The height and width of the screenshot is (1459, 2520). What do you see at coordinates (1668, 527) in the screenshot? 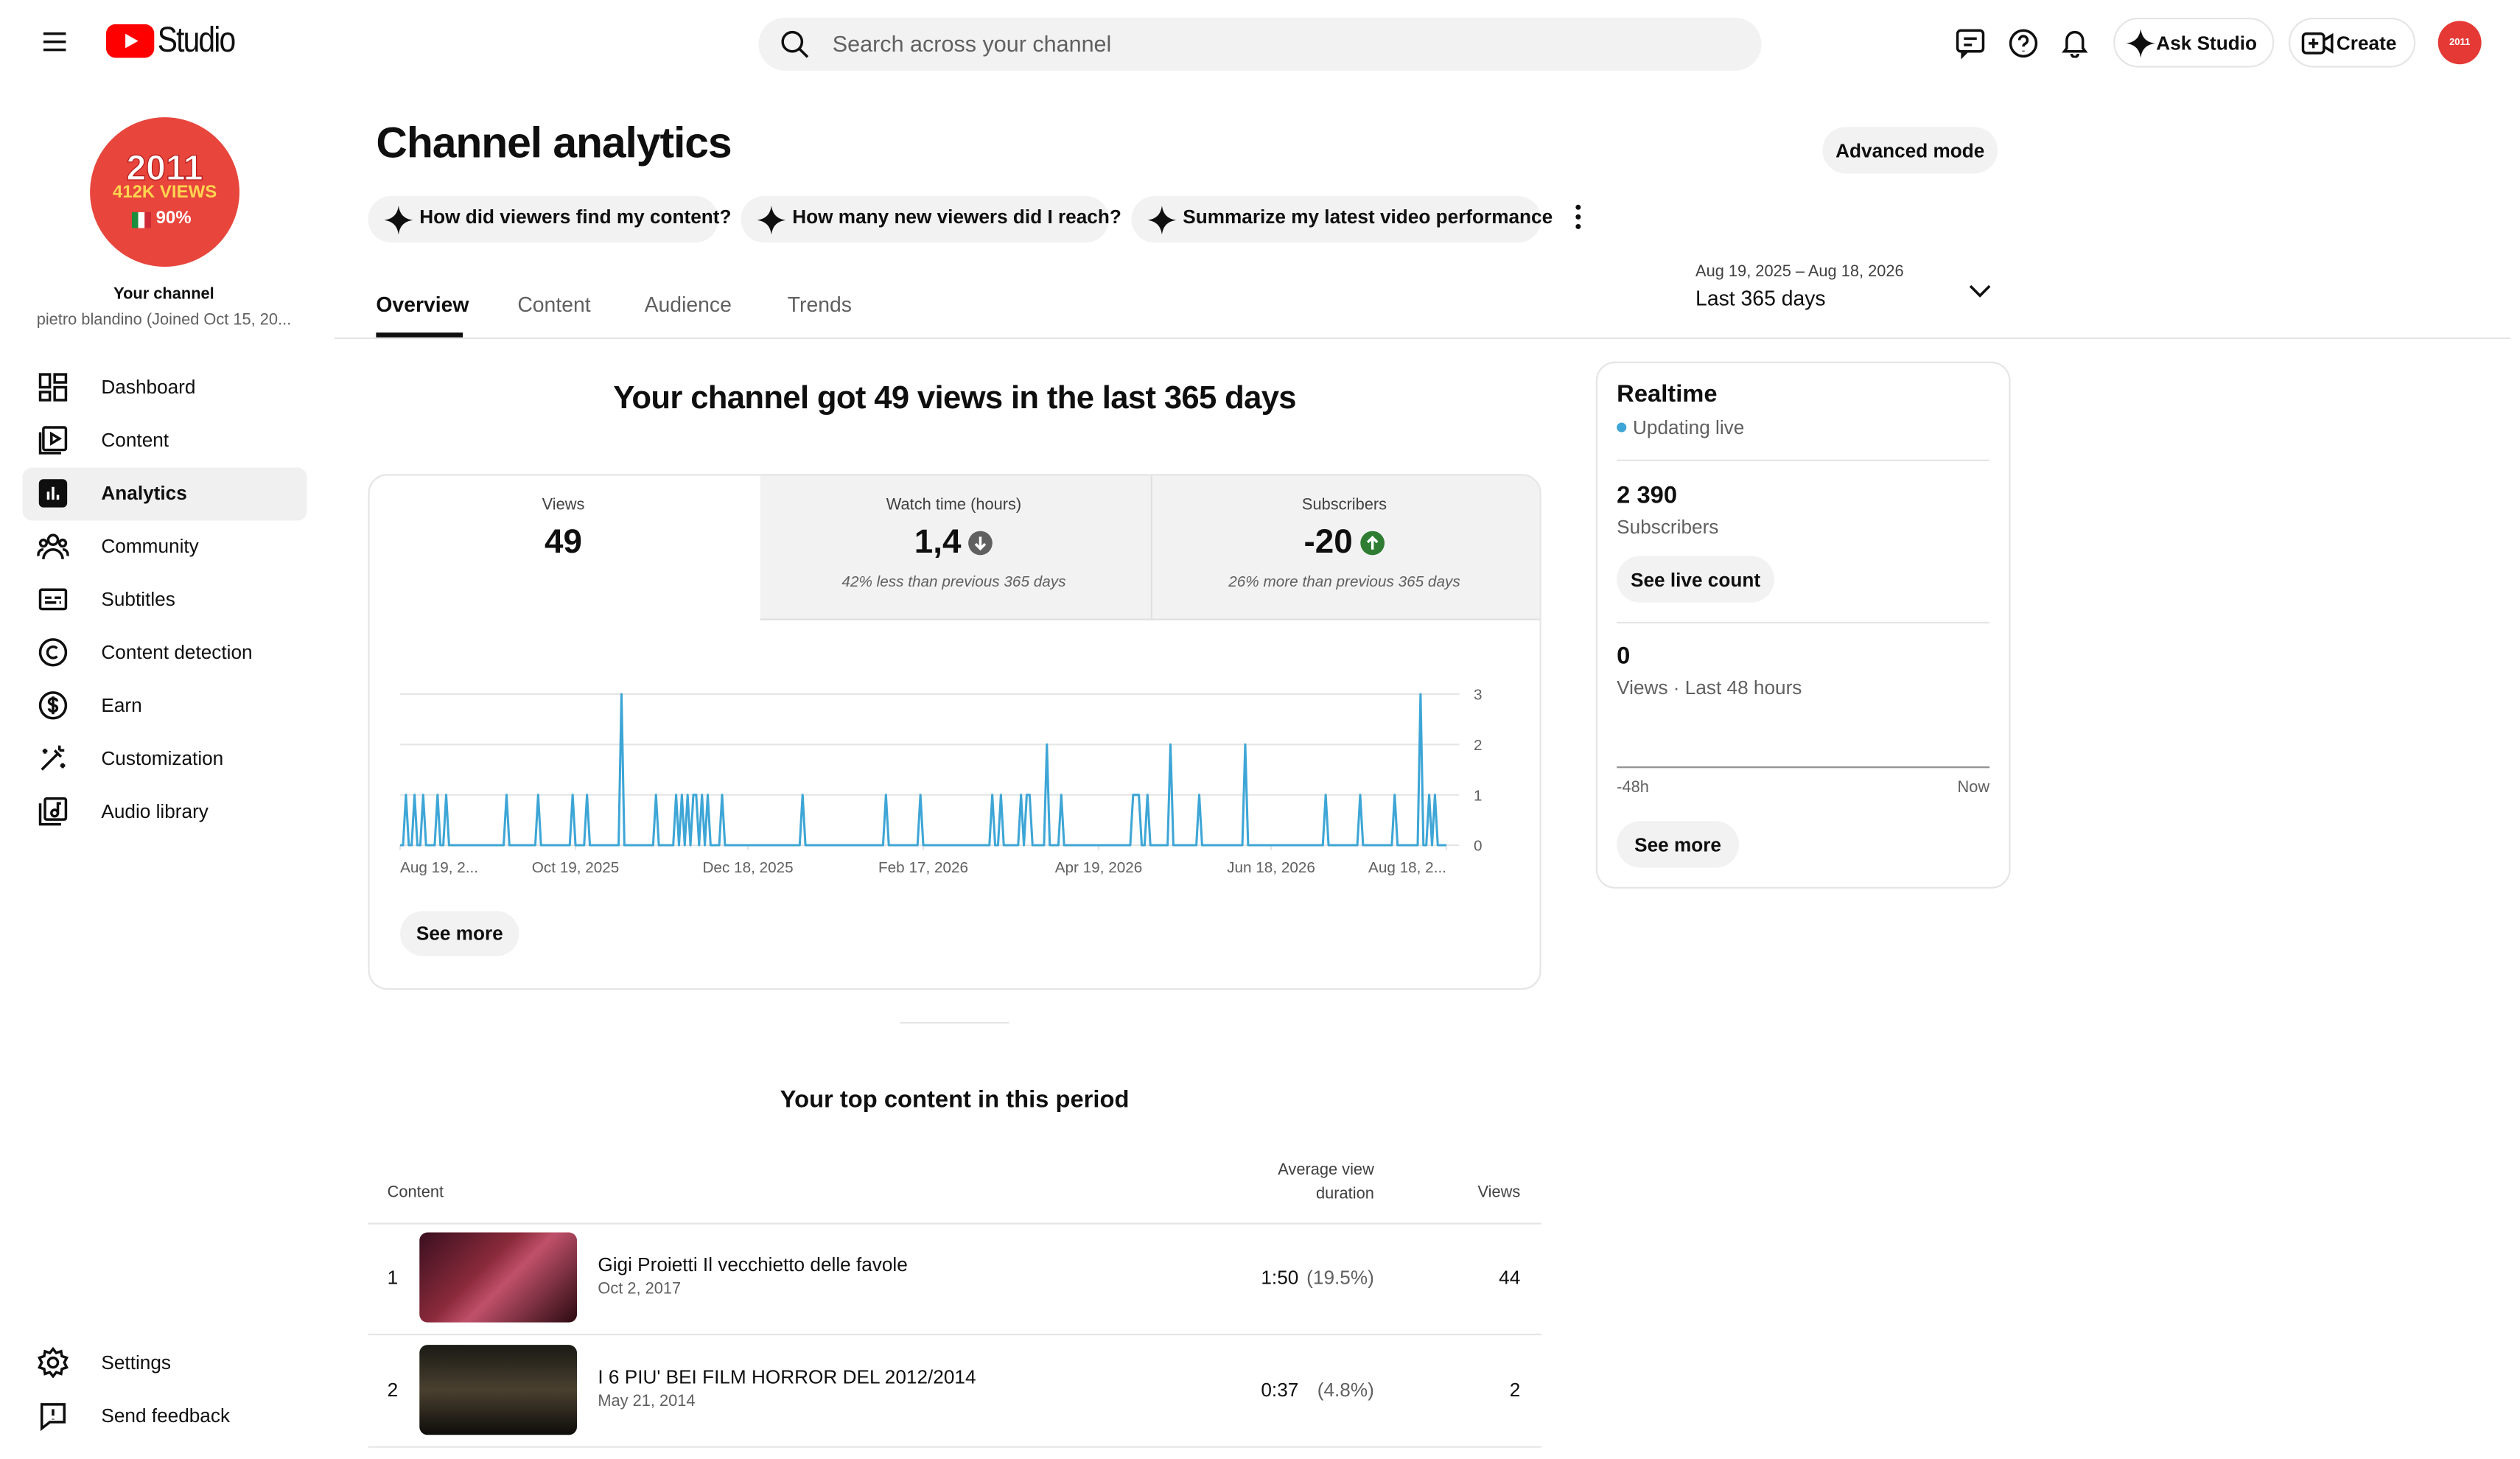
I see `realtime-subscribers-label: Subscribers` at bounding box center [1668, 527].